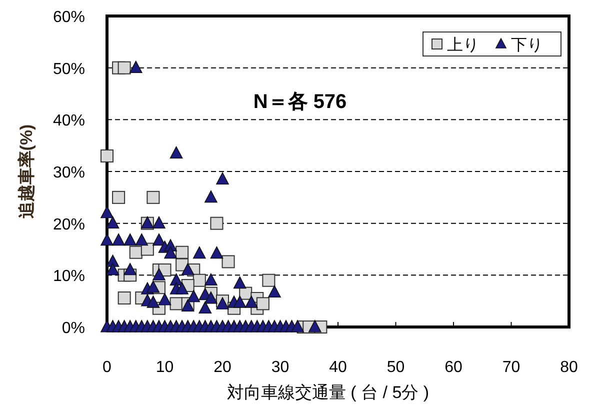 Image resolution: width=590 pixels, height=410 pixels. What do you see at coordinates (68, 17) in the screenshot?
I see `y-tick-label: 60%` at bounding box center [68, 17].